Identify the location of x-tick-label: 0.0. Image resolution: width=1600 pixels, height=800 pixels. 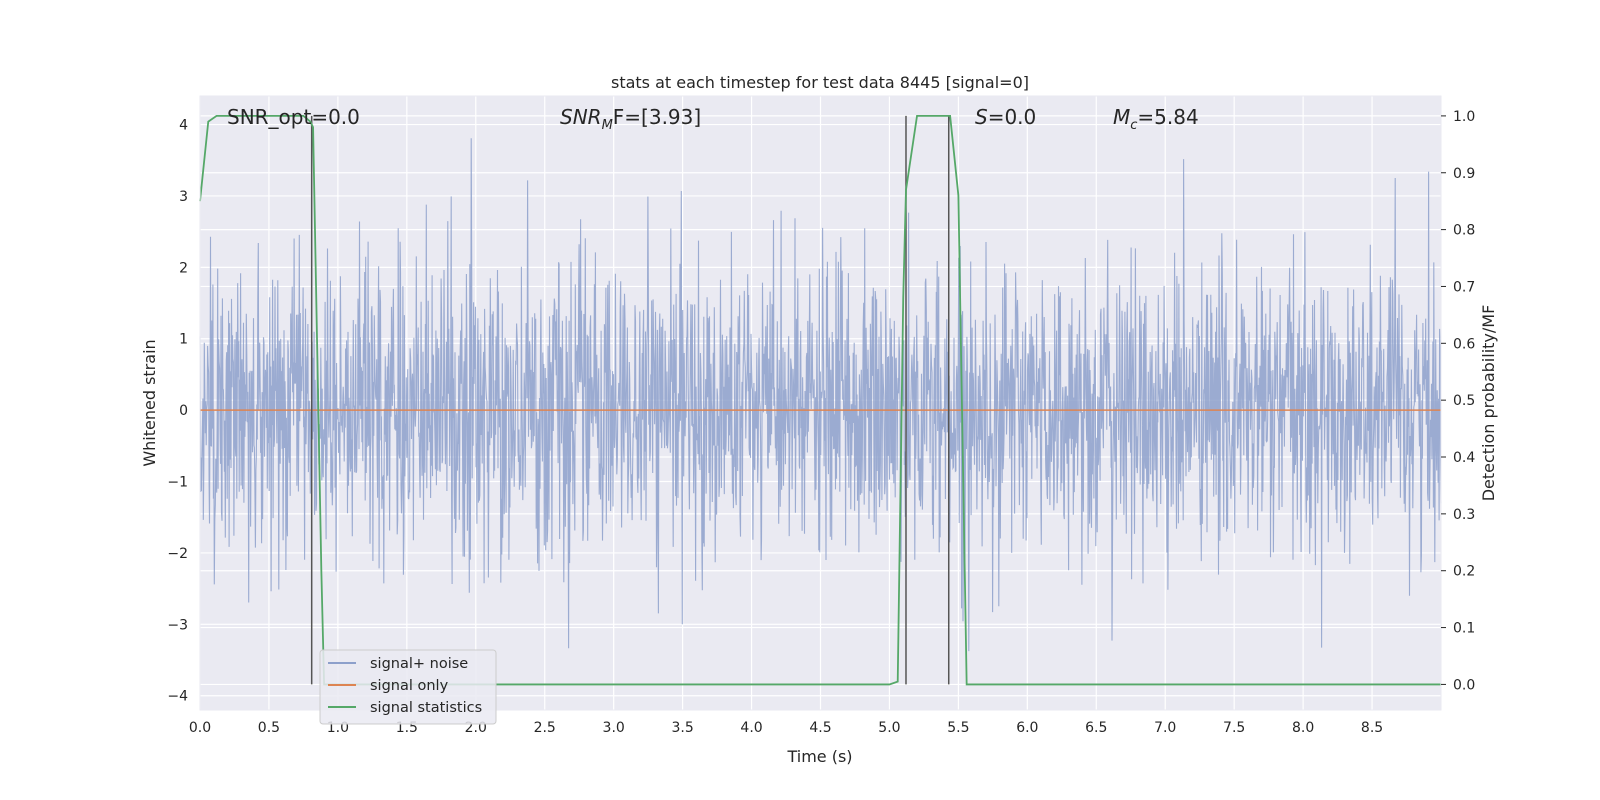
(200, 728).